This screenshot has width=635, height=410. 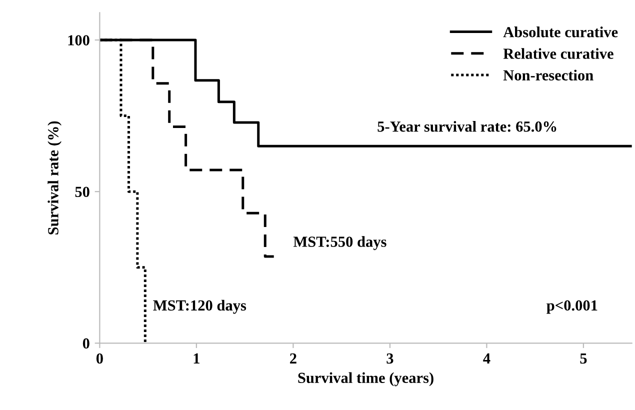 What do you see at coordinates (486, 358) in the screenshot?
I see `x-tick-label: 4` at bounding box center [486, 358].